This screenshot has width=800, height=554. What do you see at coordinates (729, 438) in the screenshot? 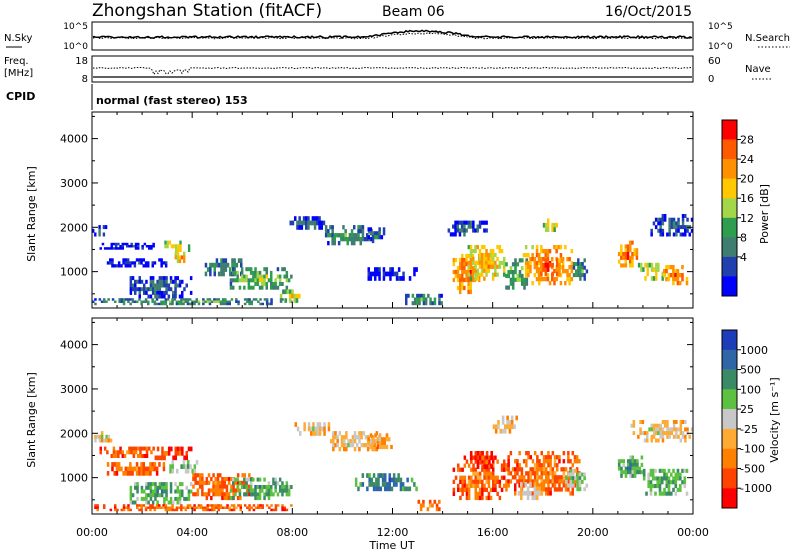
I see `velocity-colorbar-swatch` at bounding box center [729, 438].